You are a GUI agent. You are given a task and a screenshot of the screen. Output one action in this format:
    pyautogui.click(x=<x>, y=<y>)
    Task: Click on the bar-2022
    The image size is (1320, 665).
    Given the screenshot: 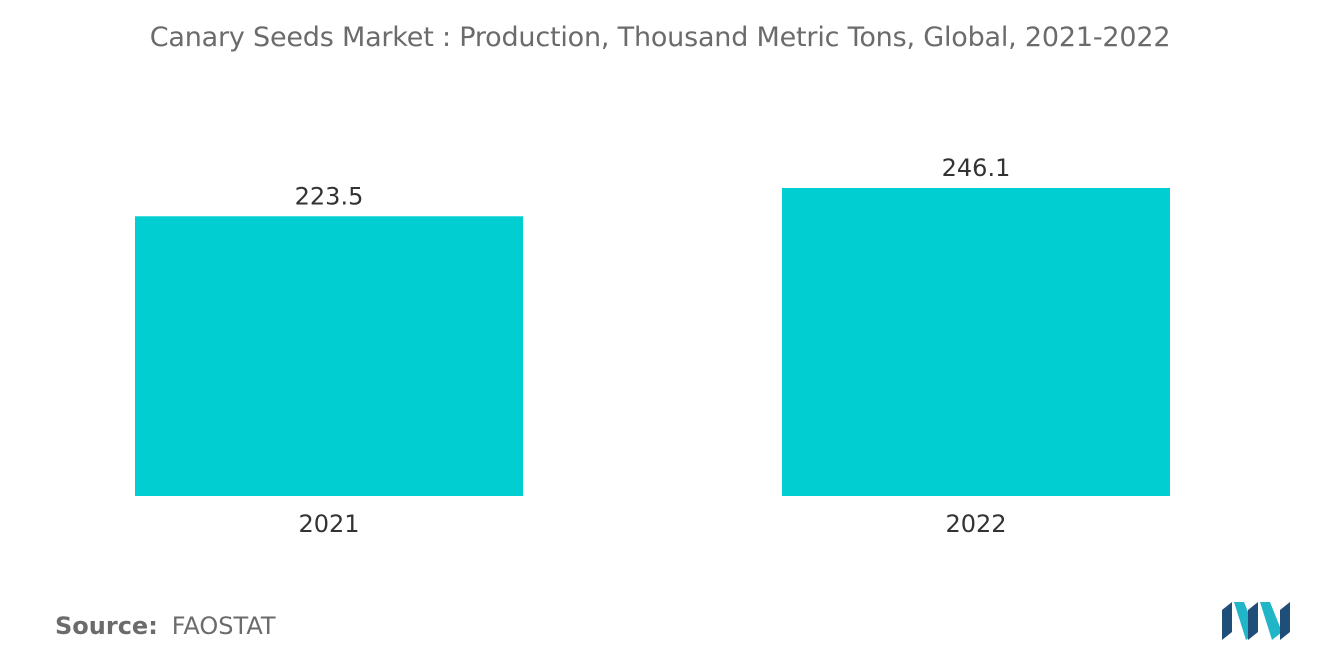 What is the action you would take?
    pyautogui.click(x=976, y=342)
    